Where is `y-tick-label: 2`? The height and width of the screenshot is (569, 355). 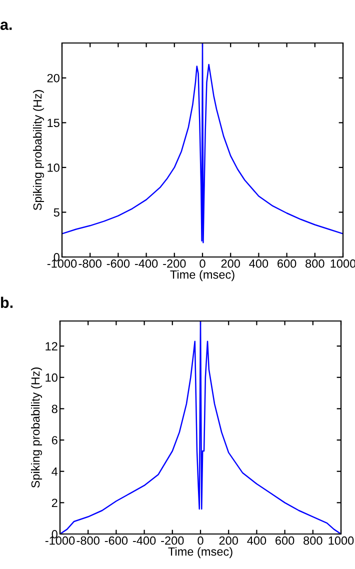 y-tick-label: 2 is located at coordinates (55, 502).